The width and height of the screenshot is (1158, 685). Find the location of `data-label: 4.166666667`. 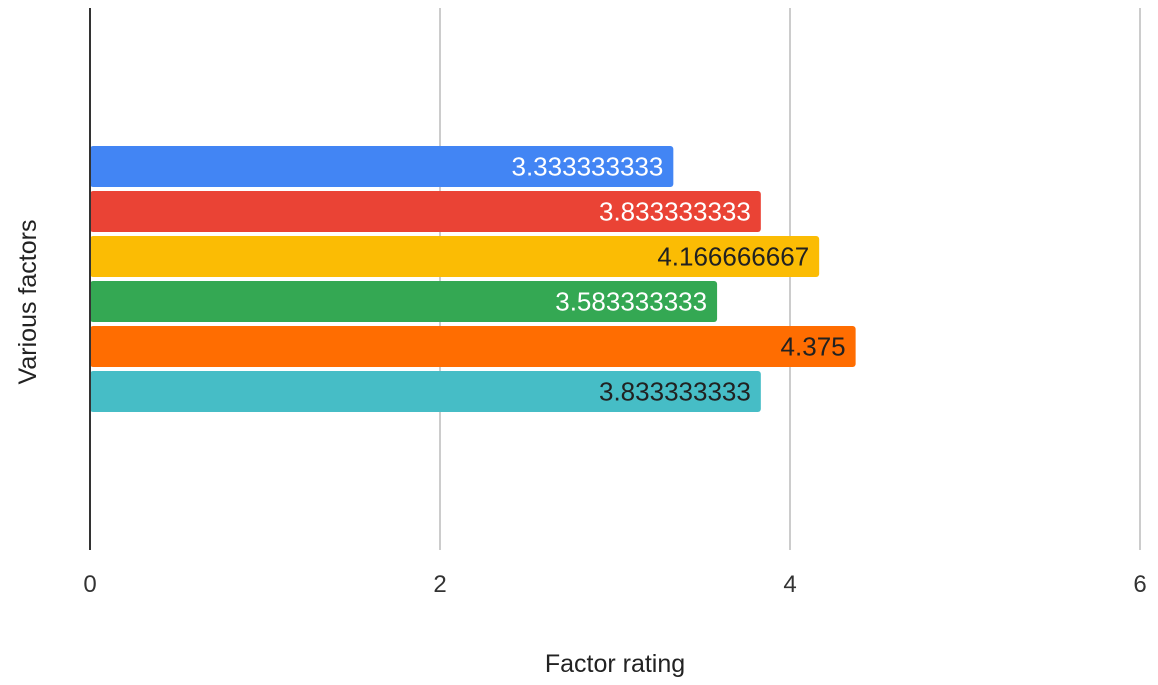

data-label: 4.166666667 is located at coordinates (733, 257).